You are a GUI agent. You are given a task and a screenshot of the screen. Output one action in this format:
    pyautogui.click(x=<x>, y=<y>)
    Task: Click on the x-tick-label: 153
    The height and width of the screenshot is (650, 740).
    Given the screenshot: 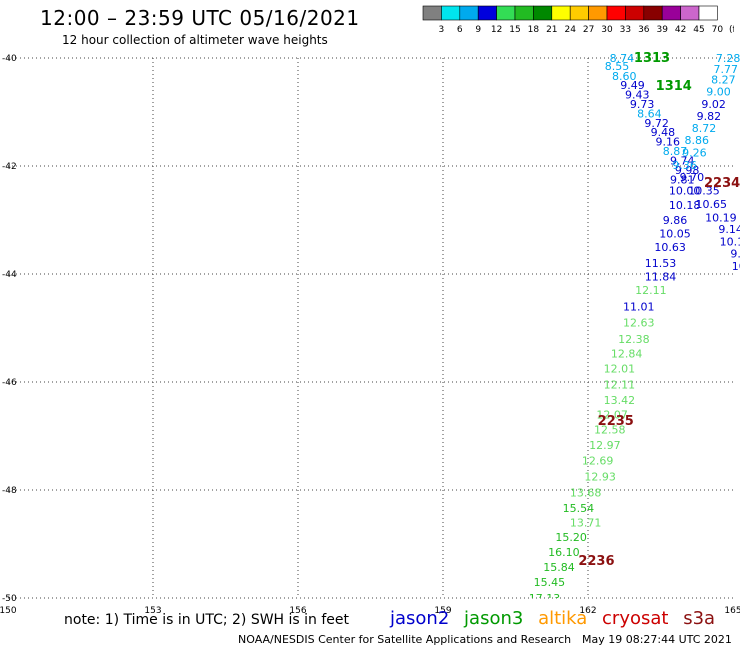 What is the action you would take?
    pyautogui.click(x=152, y=611)
    